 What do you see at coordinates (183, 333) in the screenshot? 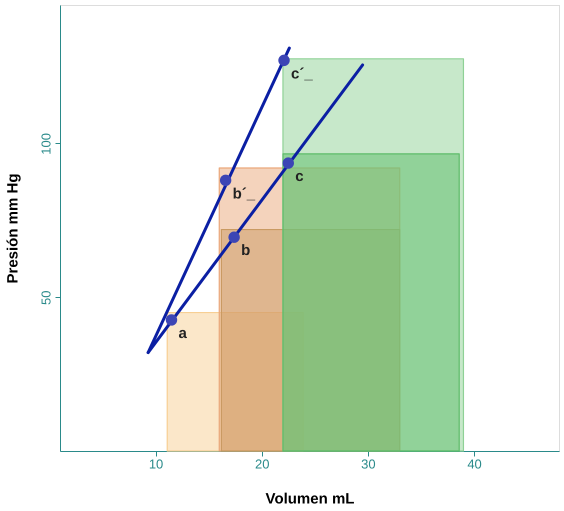
I see `annotation: a` at bounding box center [183, 333].